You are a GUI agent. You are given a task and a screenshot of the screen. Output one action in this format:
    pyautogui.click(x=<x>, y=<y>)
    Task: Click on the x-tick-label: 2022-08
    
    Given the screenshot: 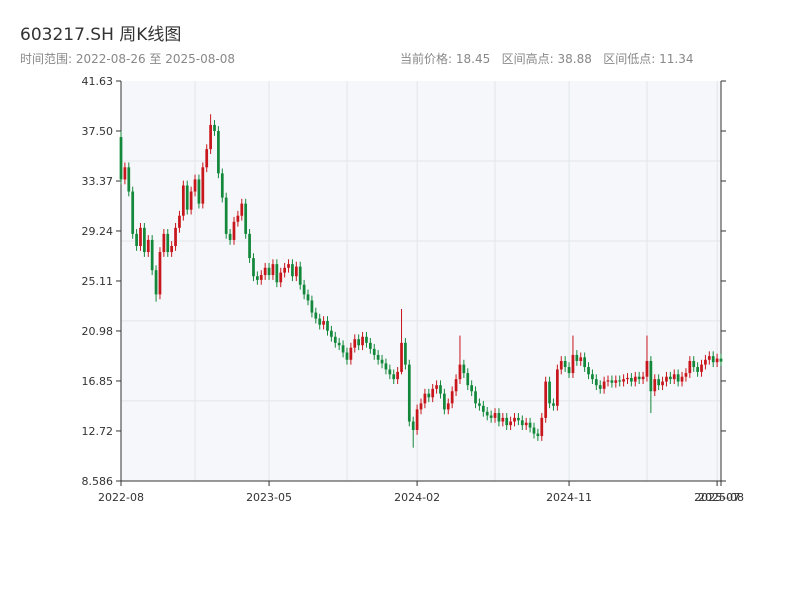 What is the action you would take?
    pyautogui.click(x=121, y=497)
    